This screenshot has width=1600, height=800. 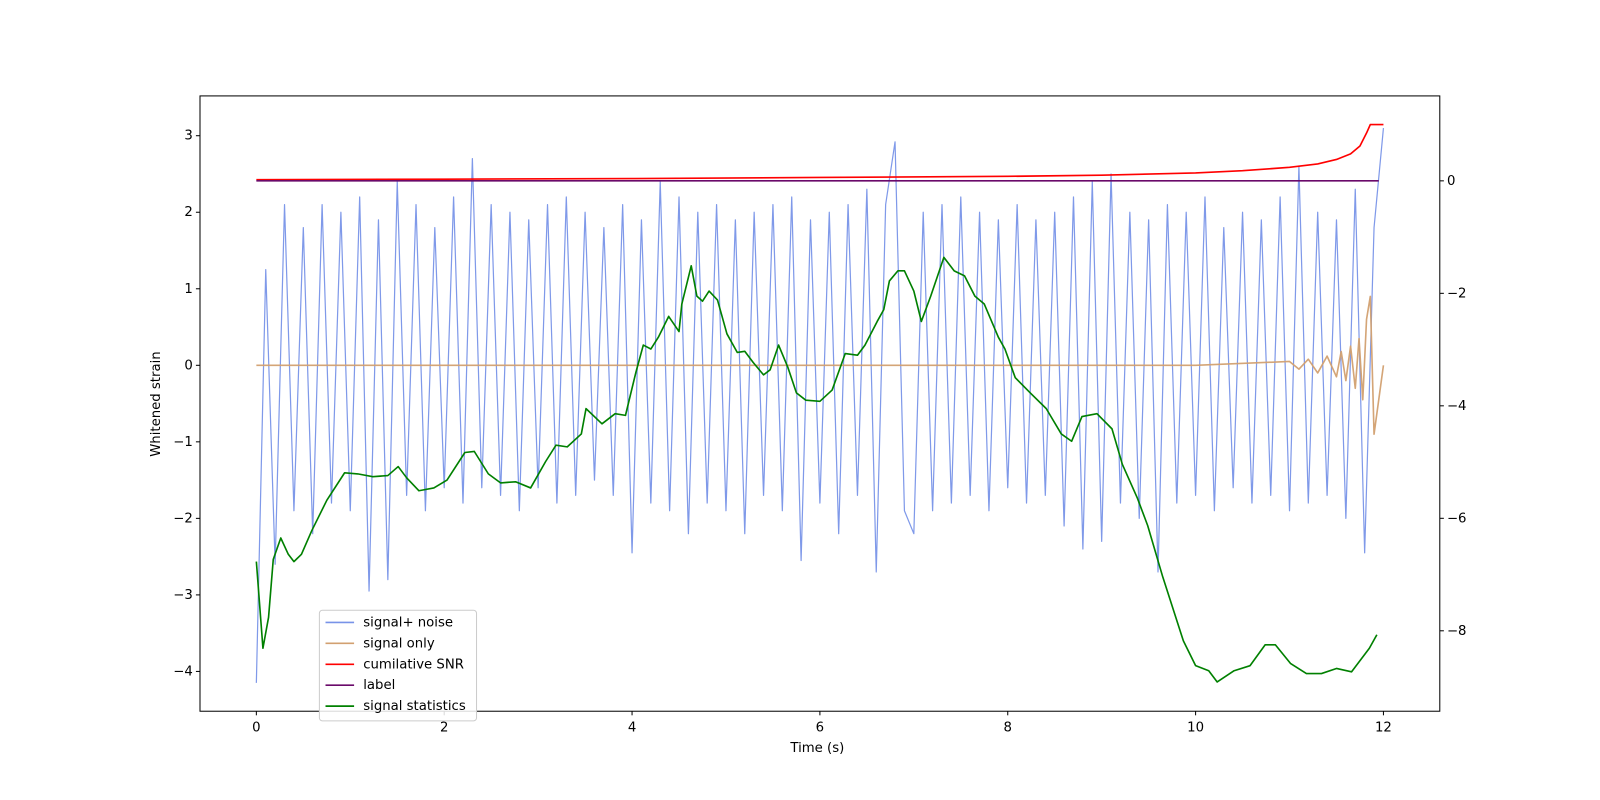 I want to click on y-tick-label: 0, so click(x=188, y=365).